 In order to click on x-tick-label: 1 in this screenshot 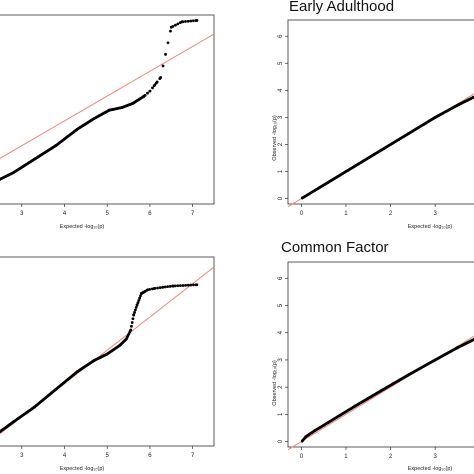, I will do `click(346, 214)`.